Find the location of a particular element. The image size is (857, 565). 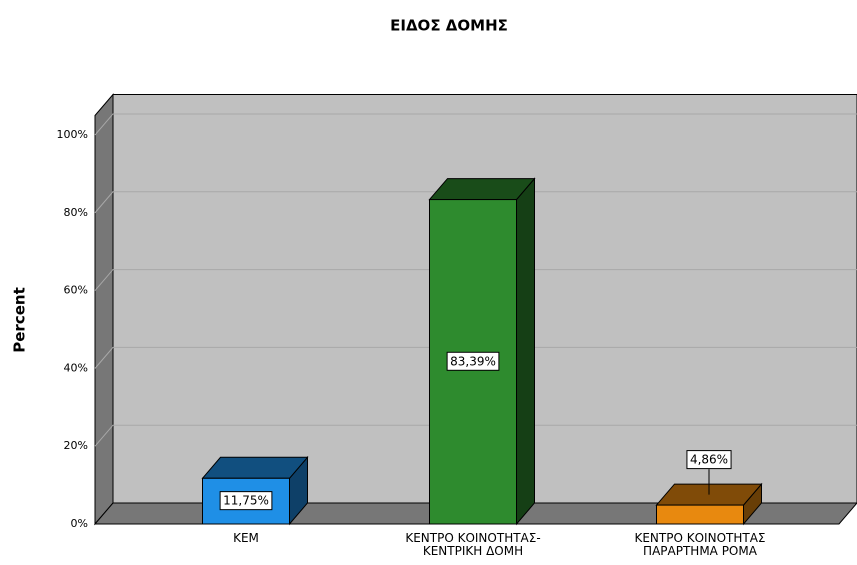

value-label: 4,86% is located at coordinates (709, 460).